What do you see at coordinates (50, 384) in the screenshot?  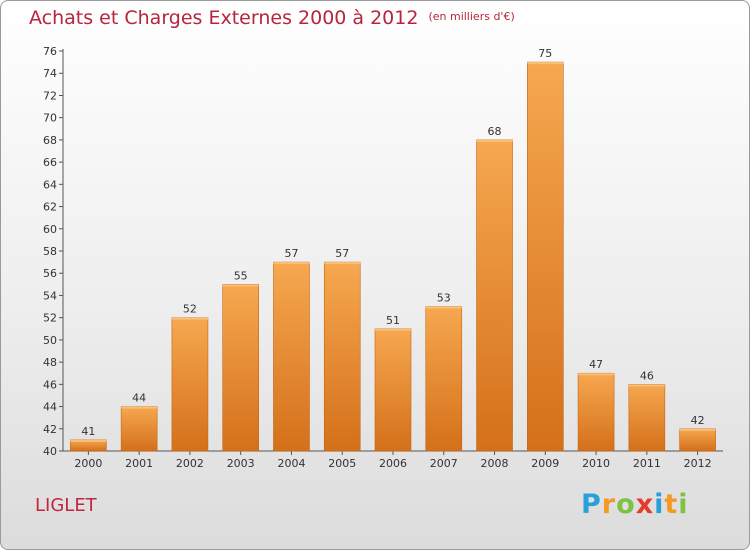 I see `y-tick-label: 46` at bounding box center [50, 384].